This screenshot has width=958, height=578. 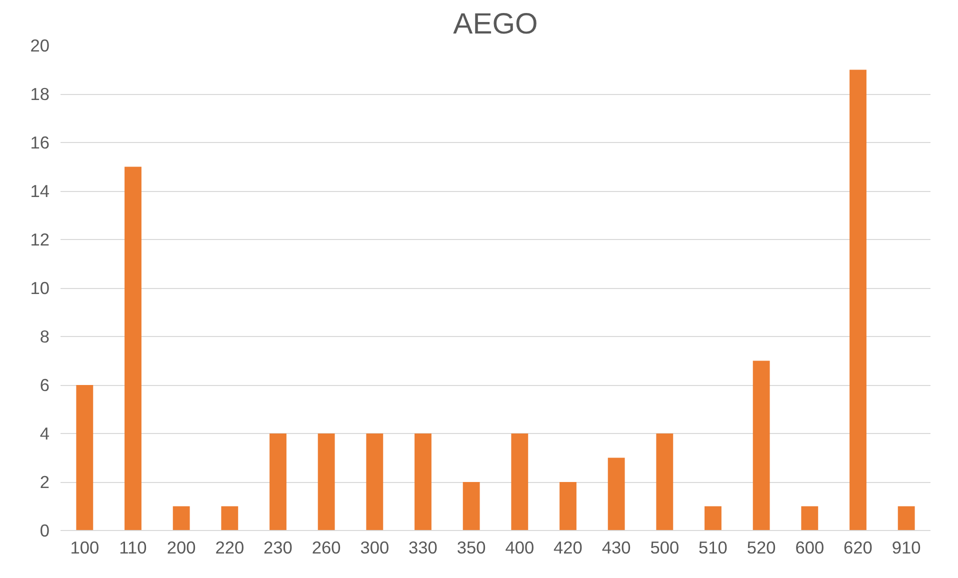 I want to click on x-tick-label: 230, so click(x=278, y=548).